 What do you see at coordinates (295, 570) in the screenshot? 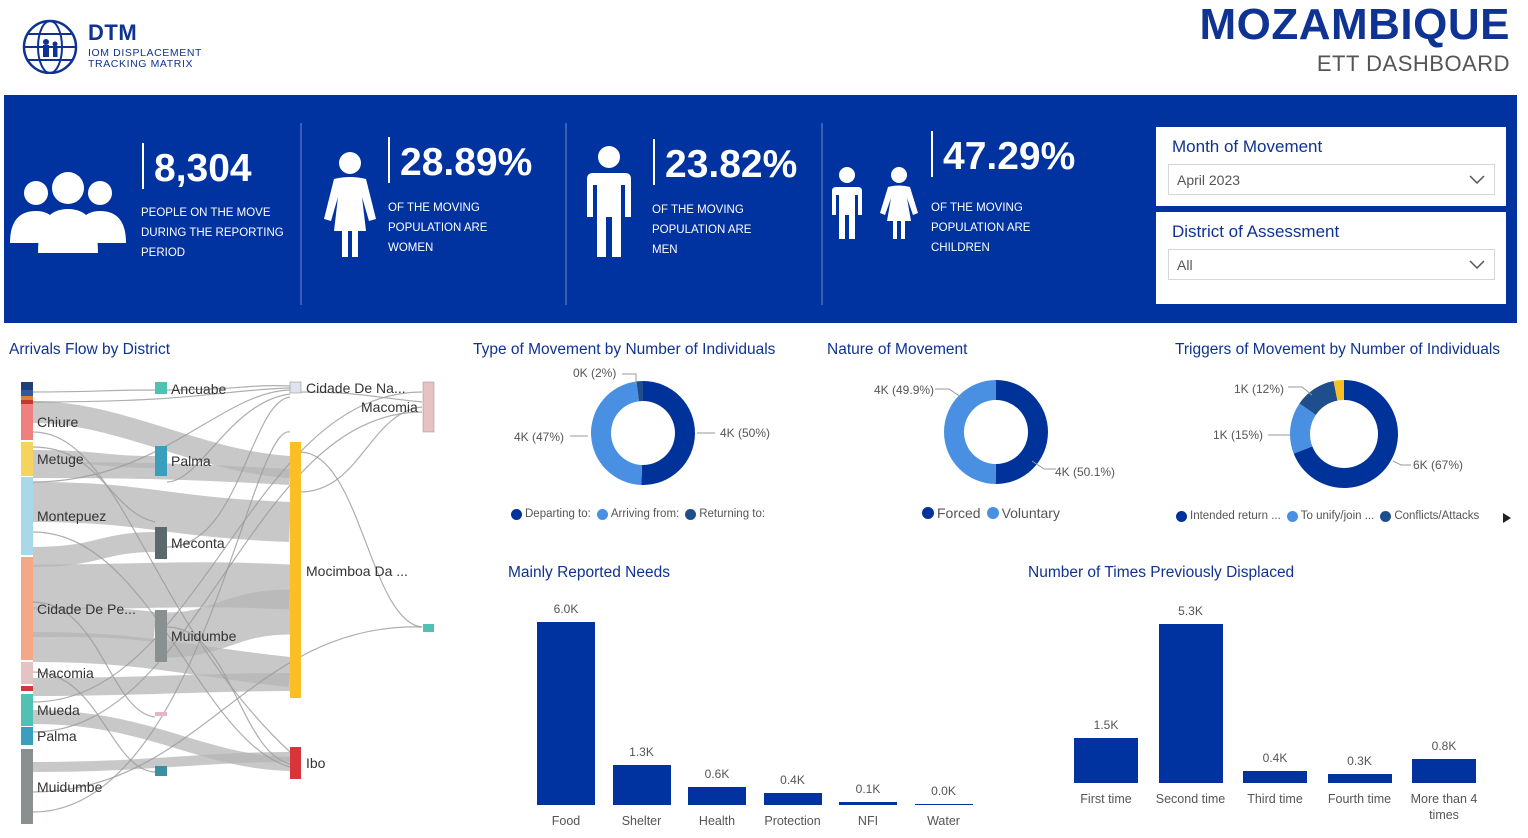
I see `sankey-node-mocimboa-da-praia` at bounding box center [295, 570].